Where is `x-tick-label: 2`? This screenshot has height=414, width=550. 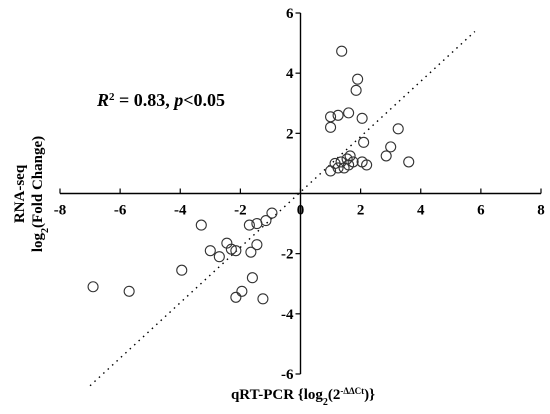
x-tick-label: 2 is located at coordinates (361, 211).